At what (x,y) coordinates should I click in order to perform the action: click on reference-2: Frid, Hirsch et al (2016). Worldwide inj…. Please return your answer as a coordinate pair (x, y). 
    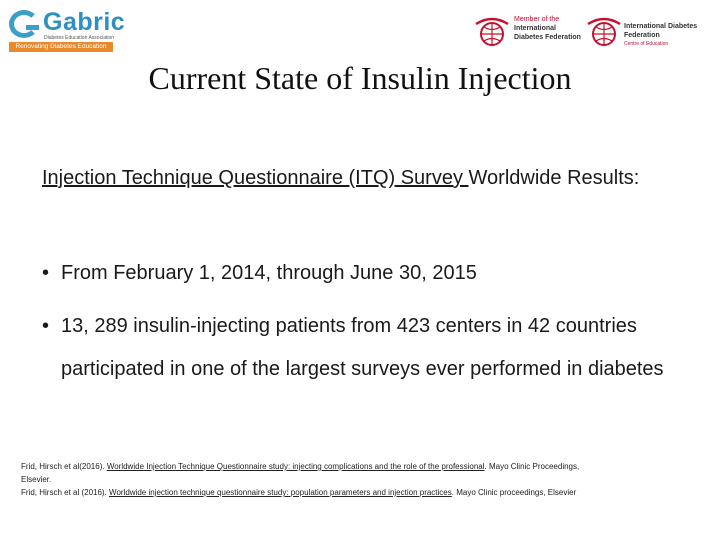
    Looking at the image, I should click on (370, 492).